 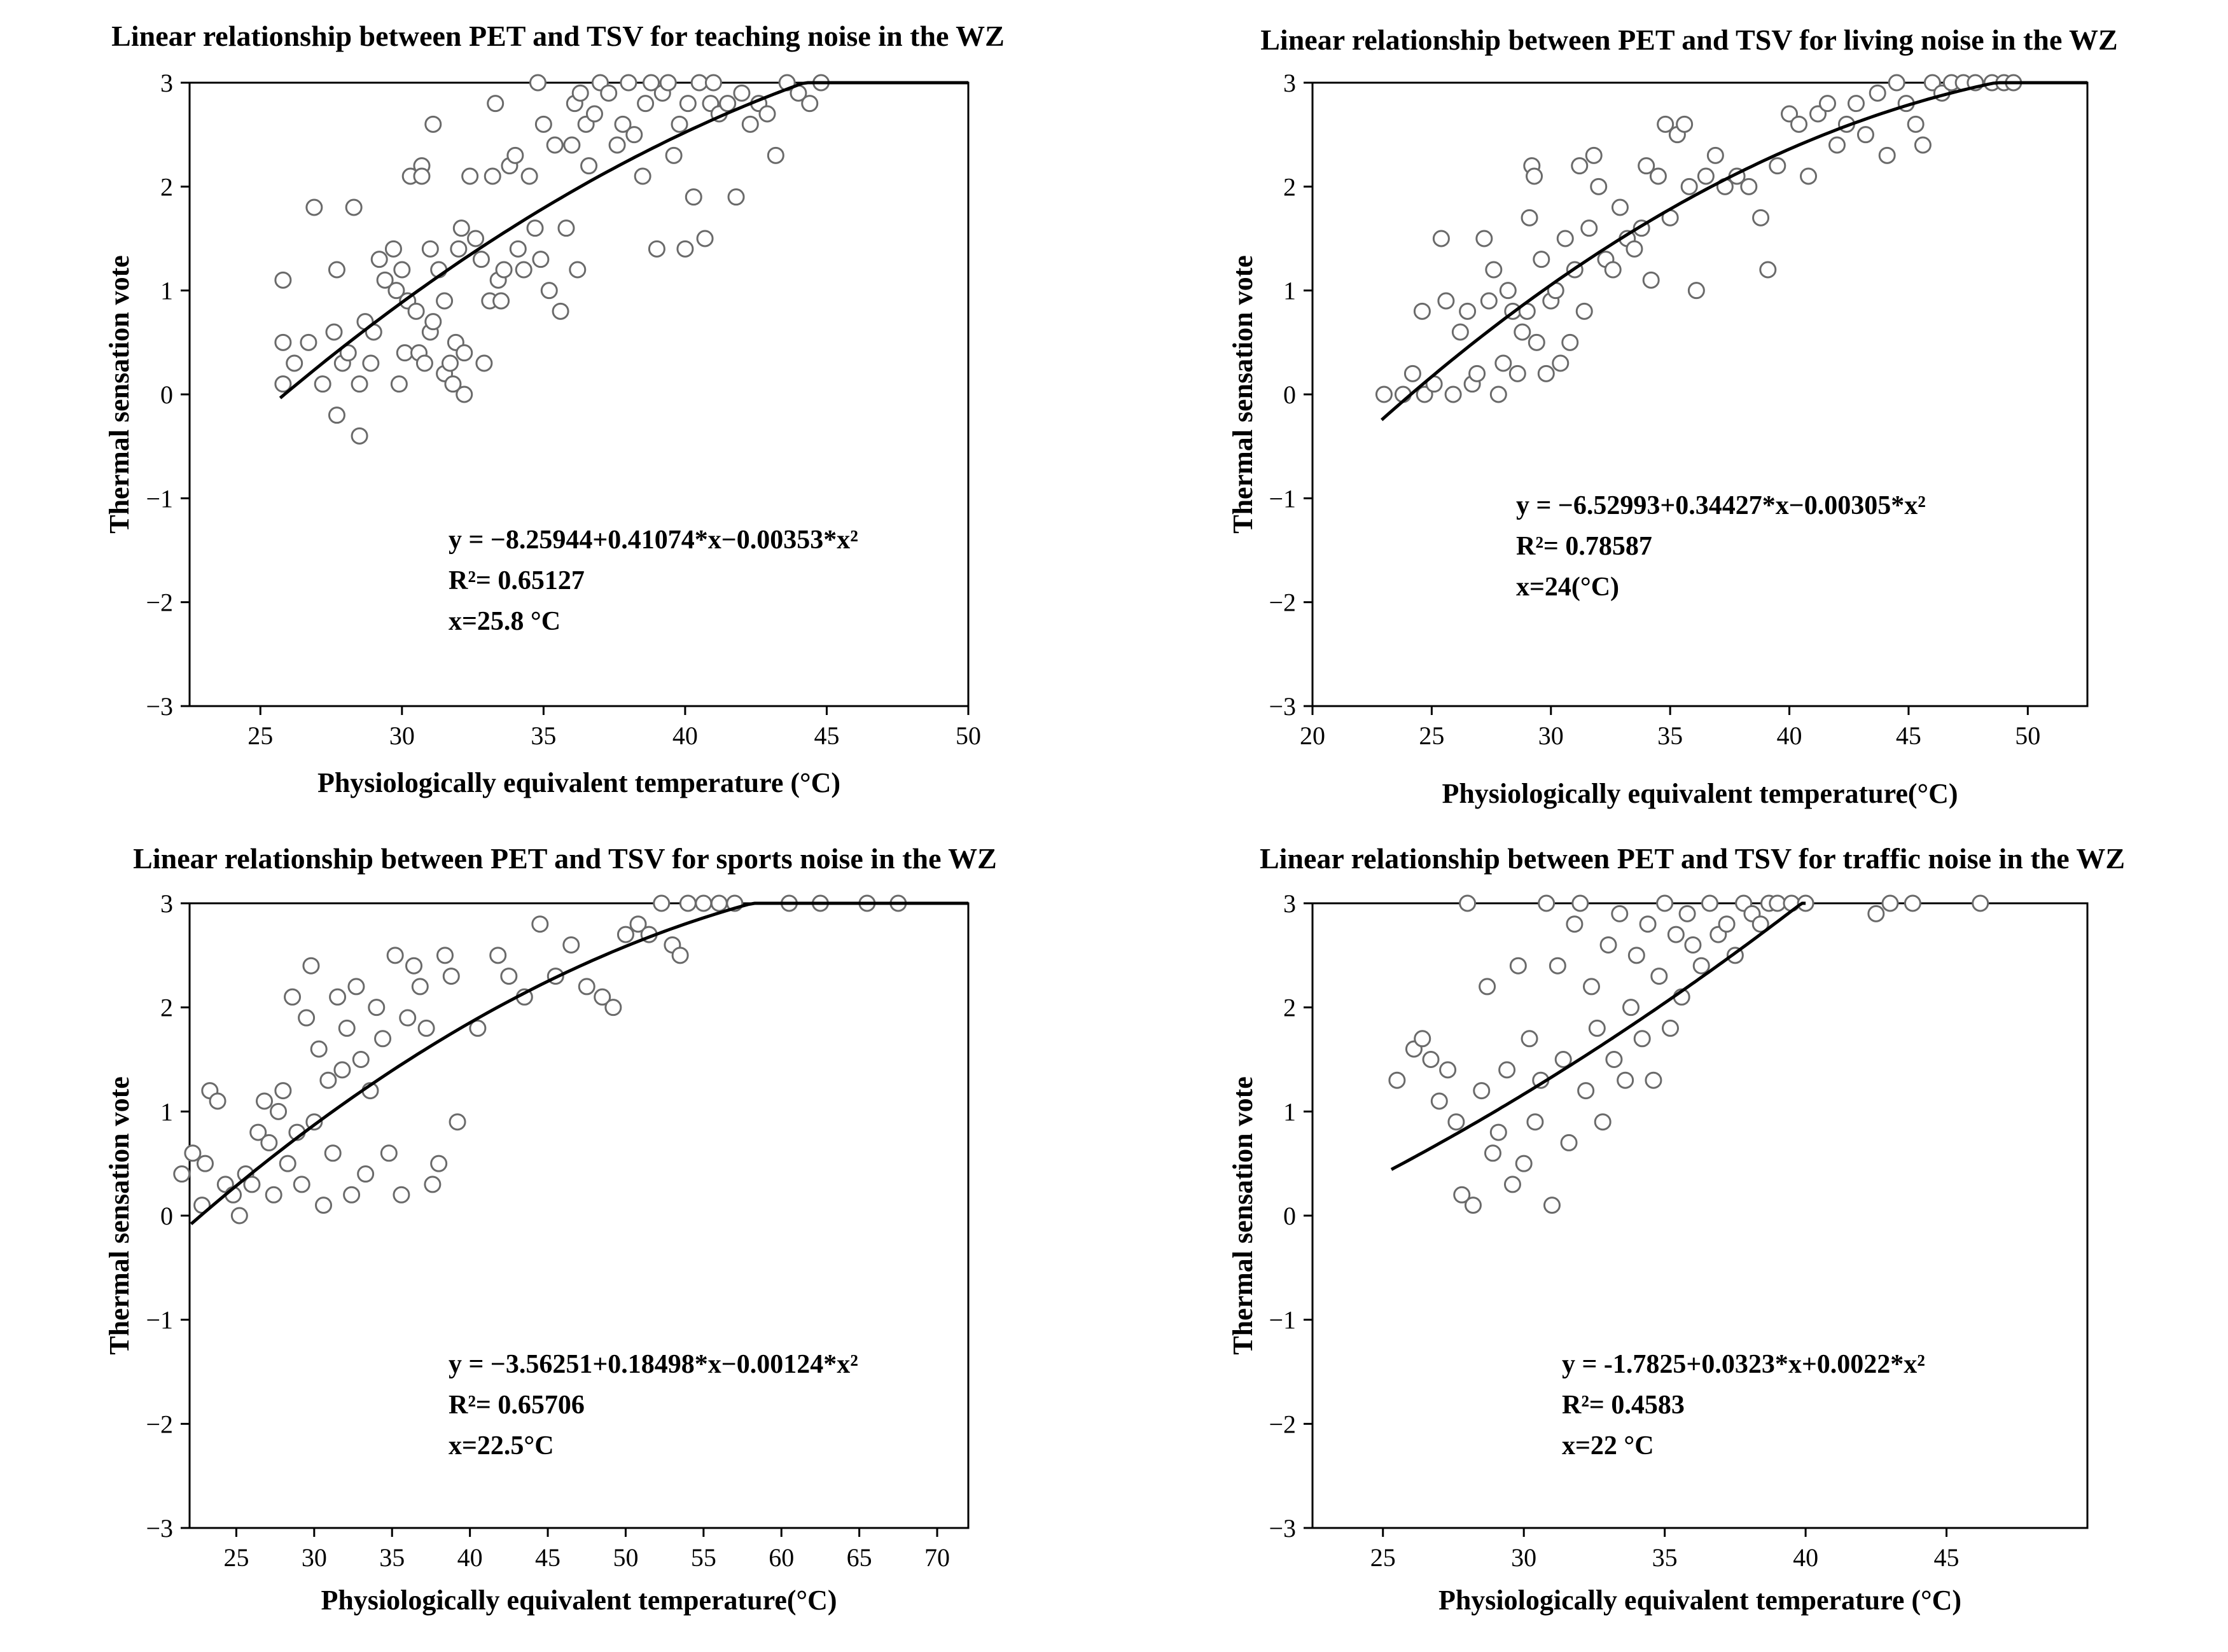 I want to click on neutral-temperature: x=24(°C), so click(x=1567, y=587).